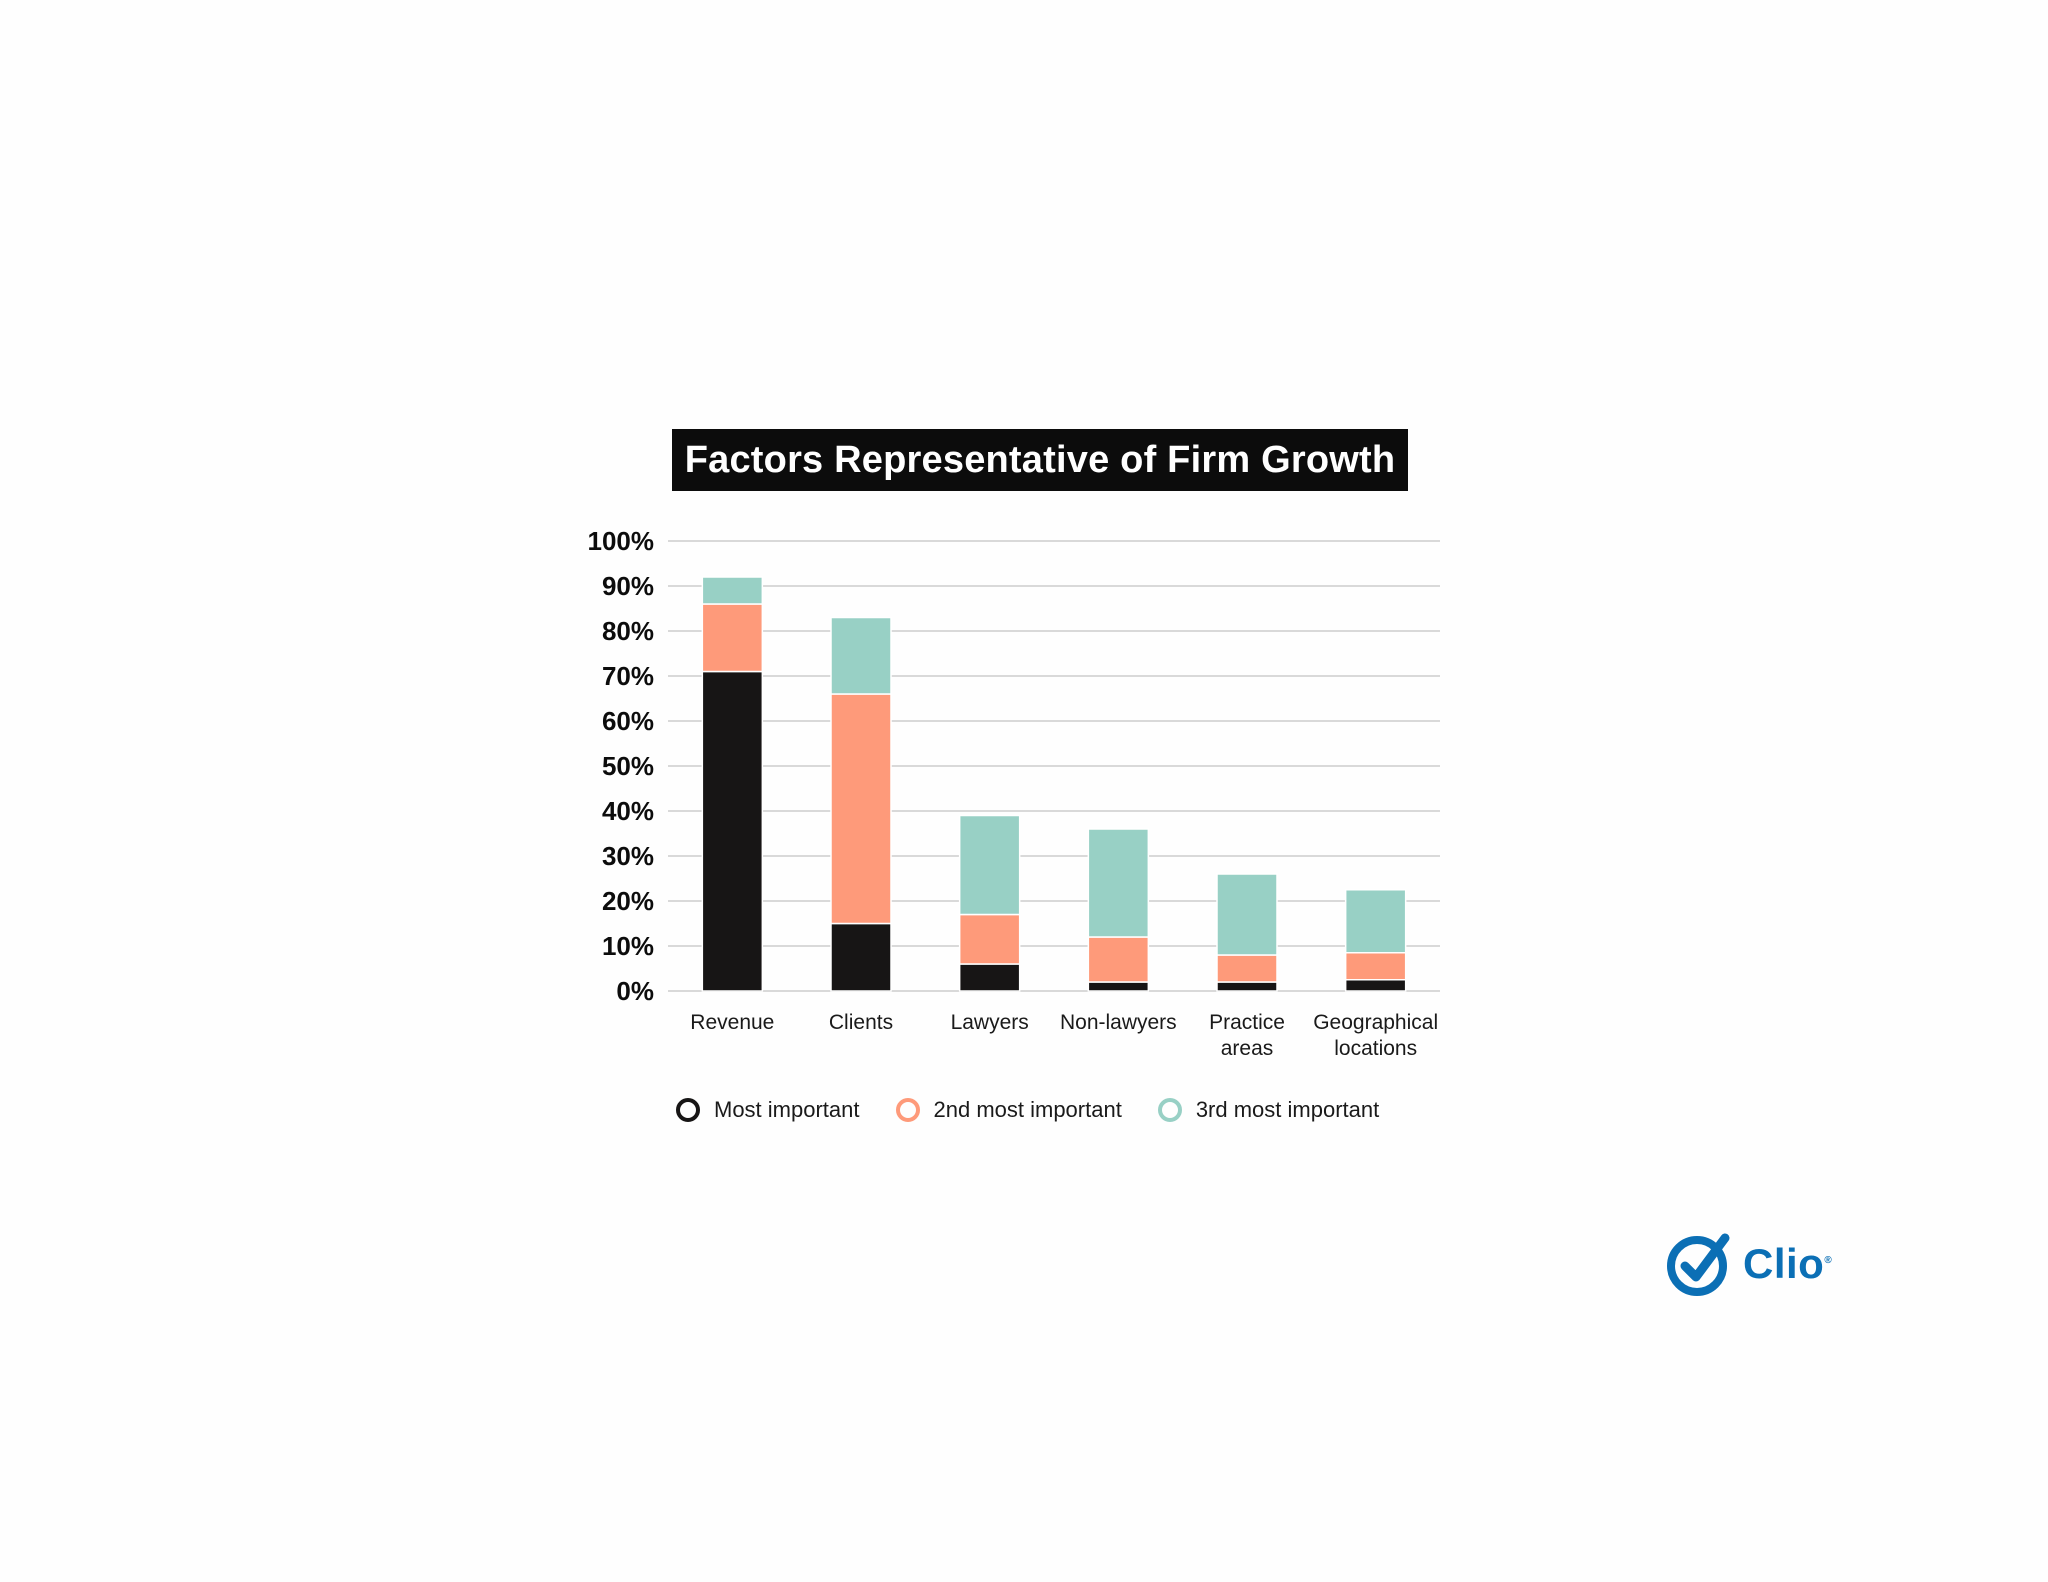 The width and height of the screenshot is (2048, 1582). Describe the element at coordinates (1247, 1048) in the screenshot. I see `x-tick-label: areas` at that location.